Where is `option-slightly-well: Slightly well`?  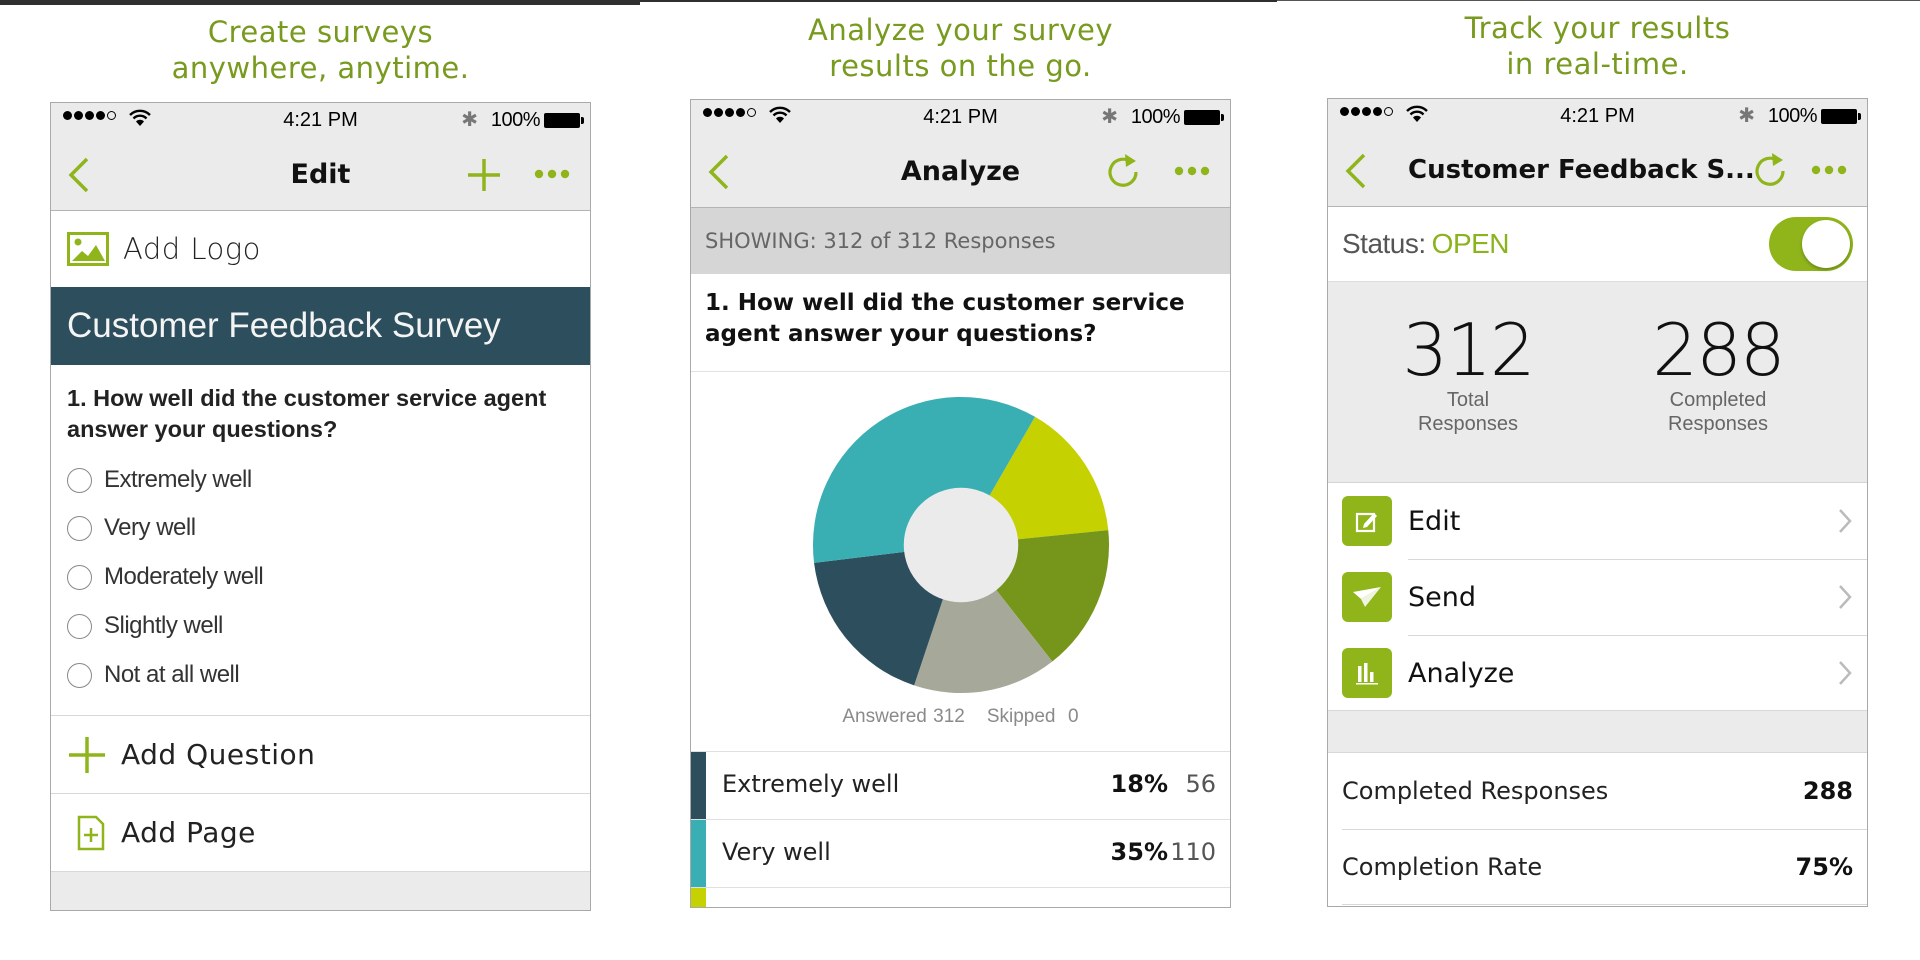 option-slightly-well: Slightly well is located at coordinates (145, 626).